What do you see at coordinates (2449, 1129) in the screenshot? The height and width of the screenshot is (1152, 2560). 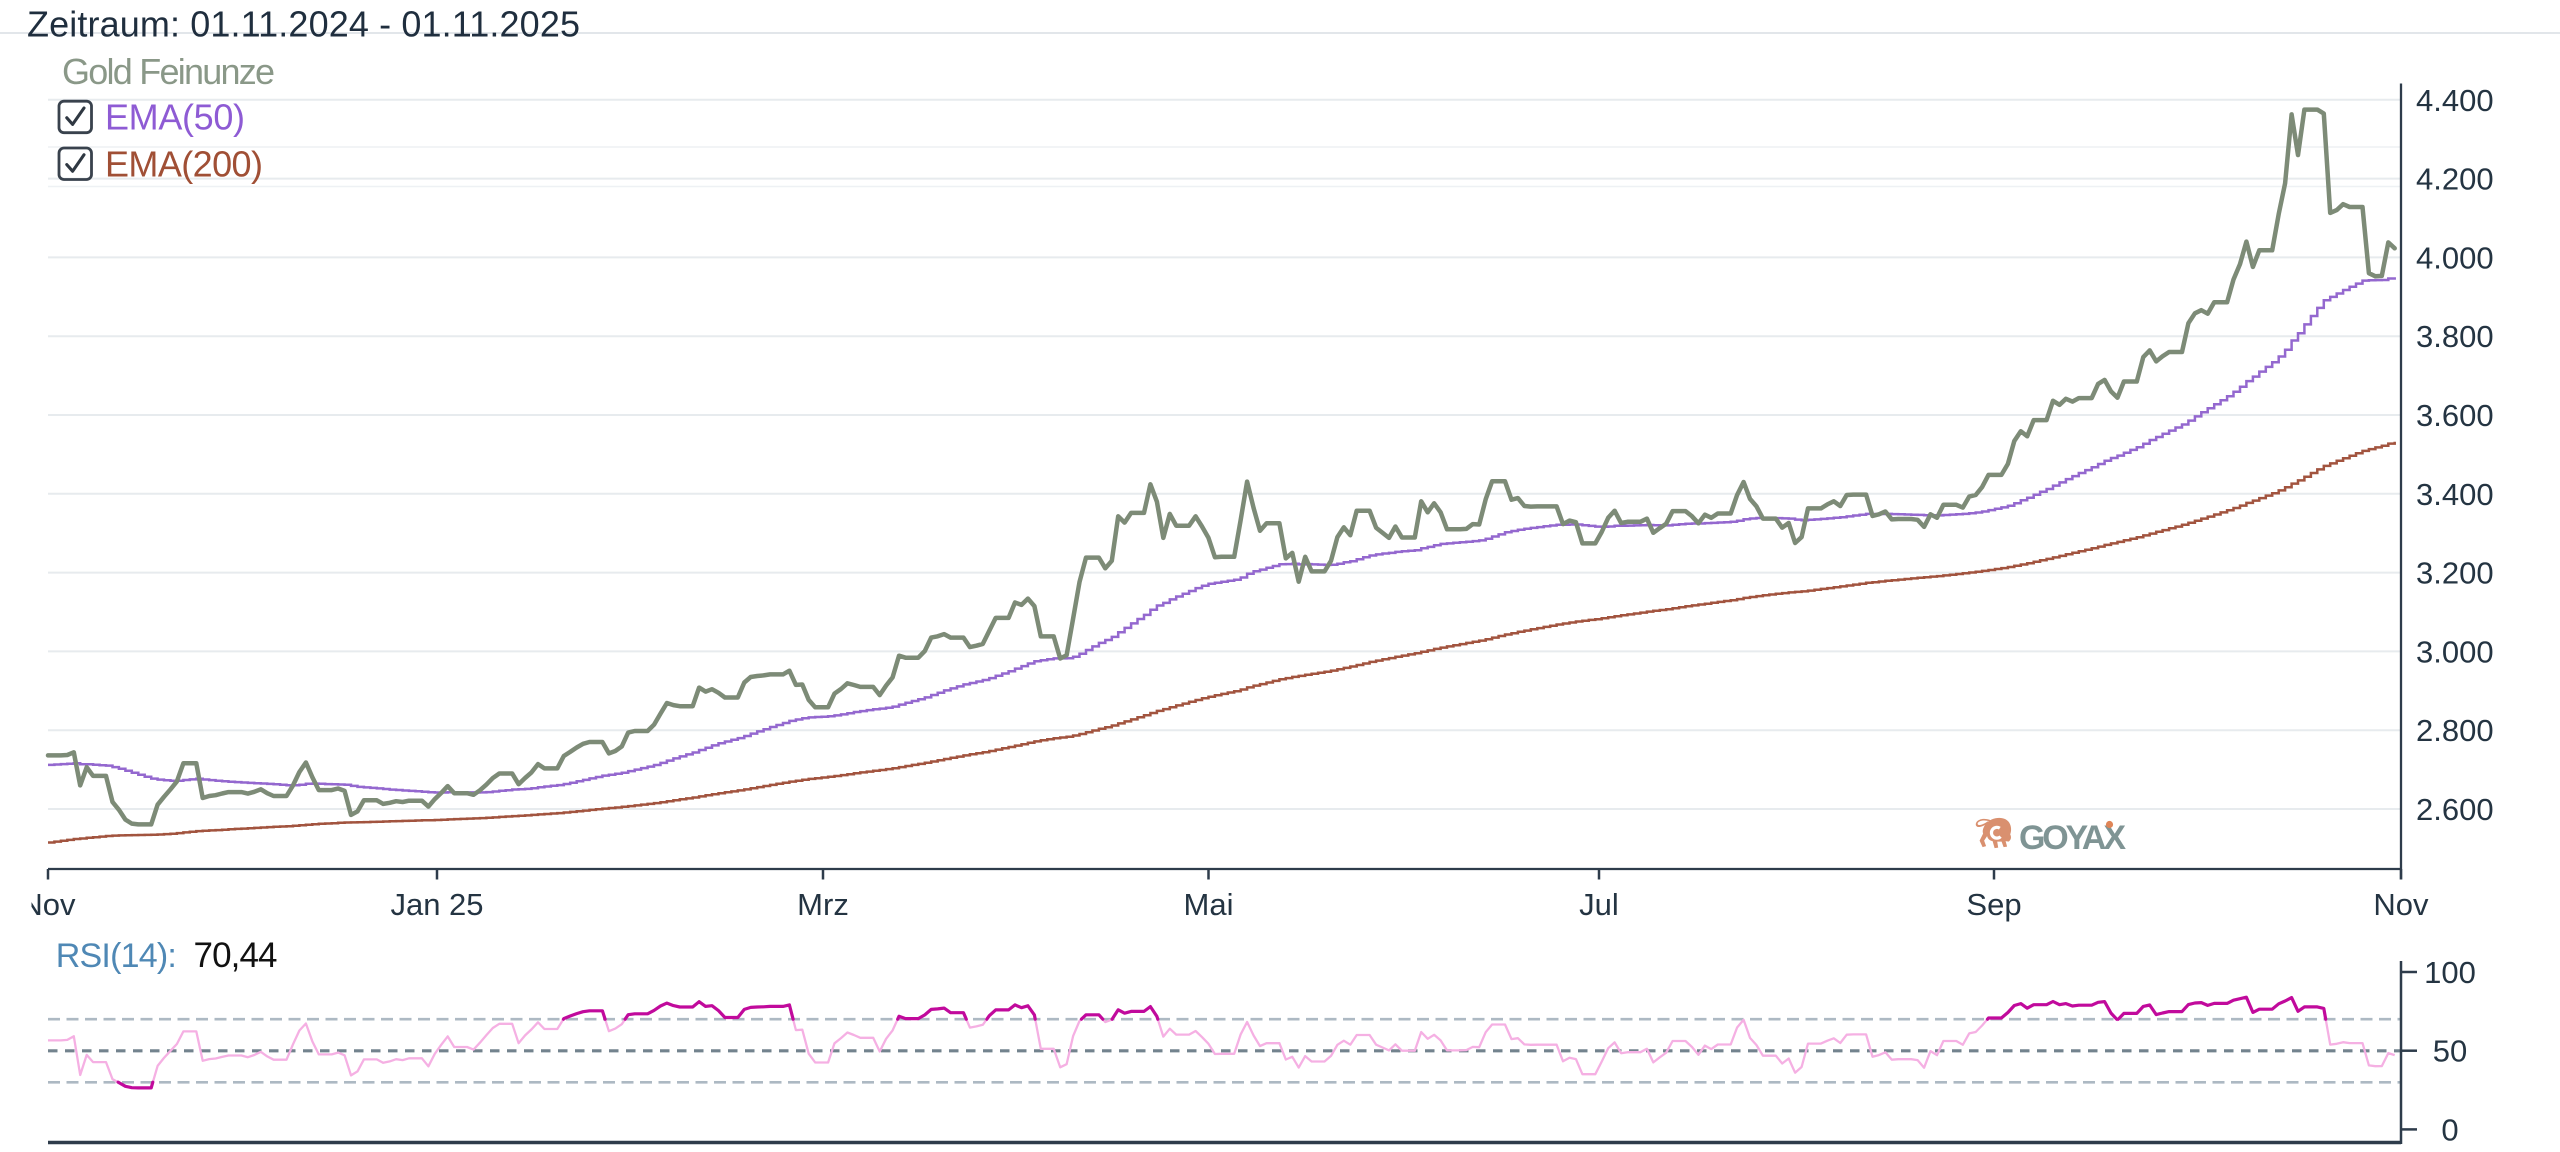 I see `svg-text: 0` at bounding box center [2449, 1129].